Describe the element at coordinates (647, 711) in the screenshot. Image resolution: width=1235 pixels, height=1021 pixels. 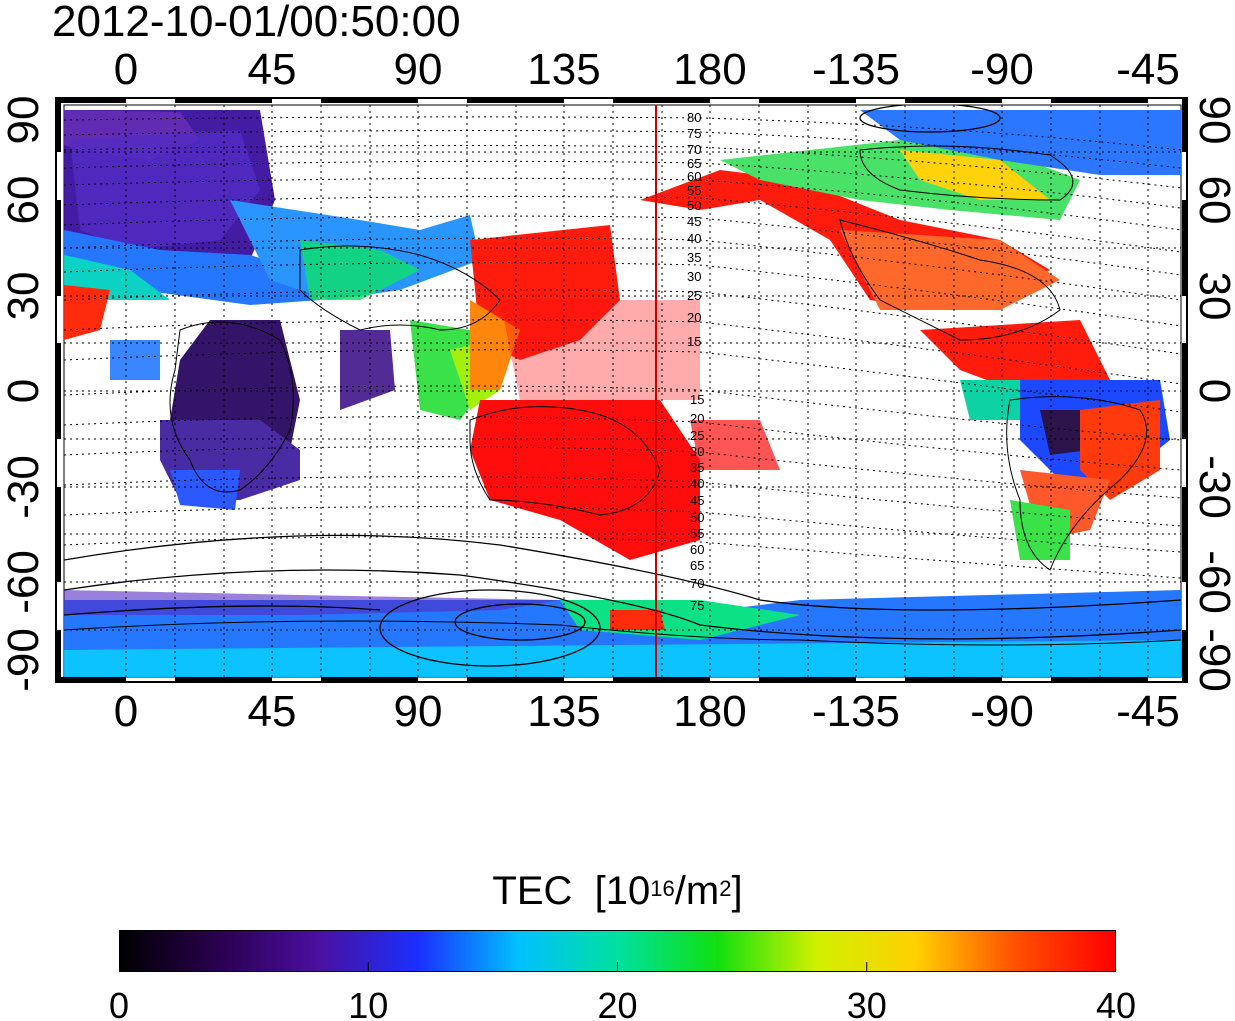
I see `lon-ticks-bottom: 0 45 90 135 180 -135 -90 -45` at that location.